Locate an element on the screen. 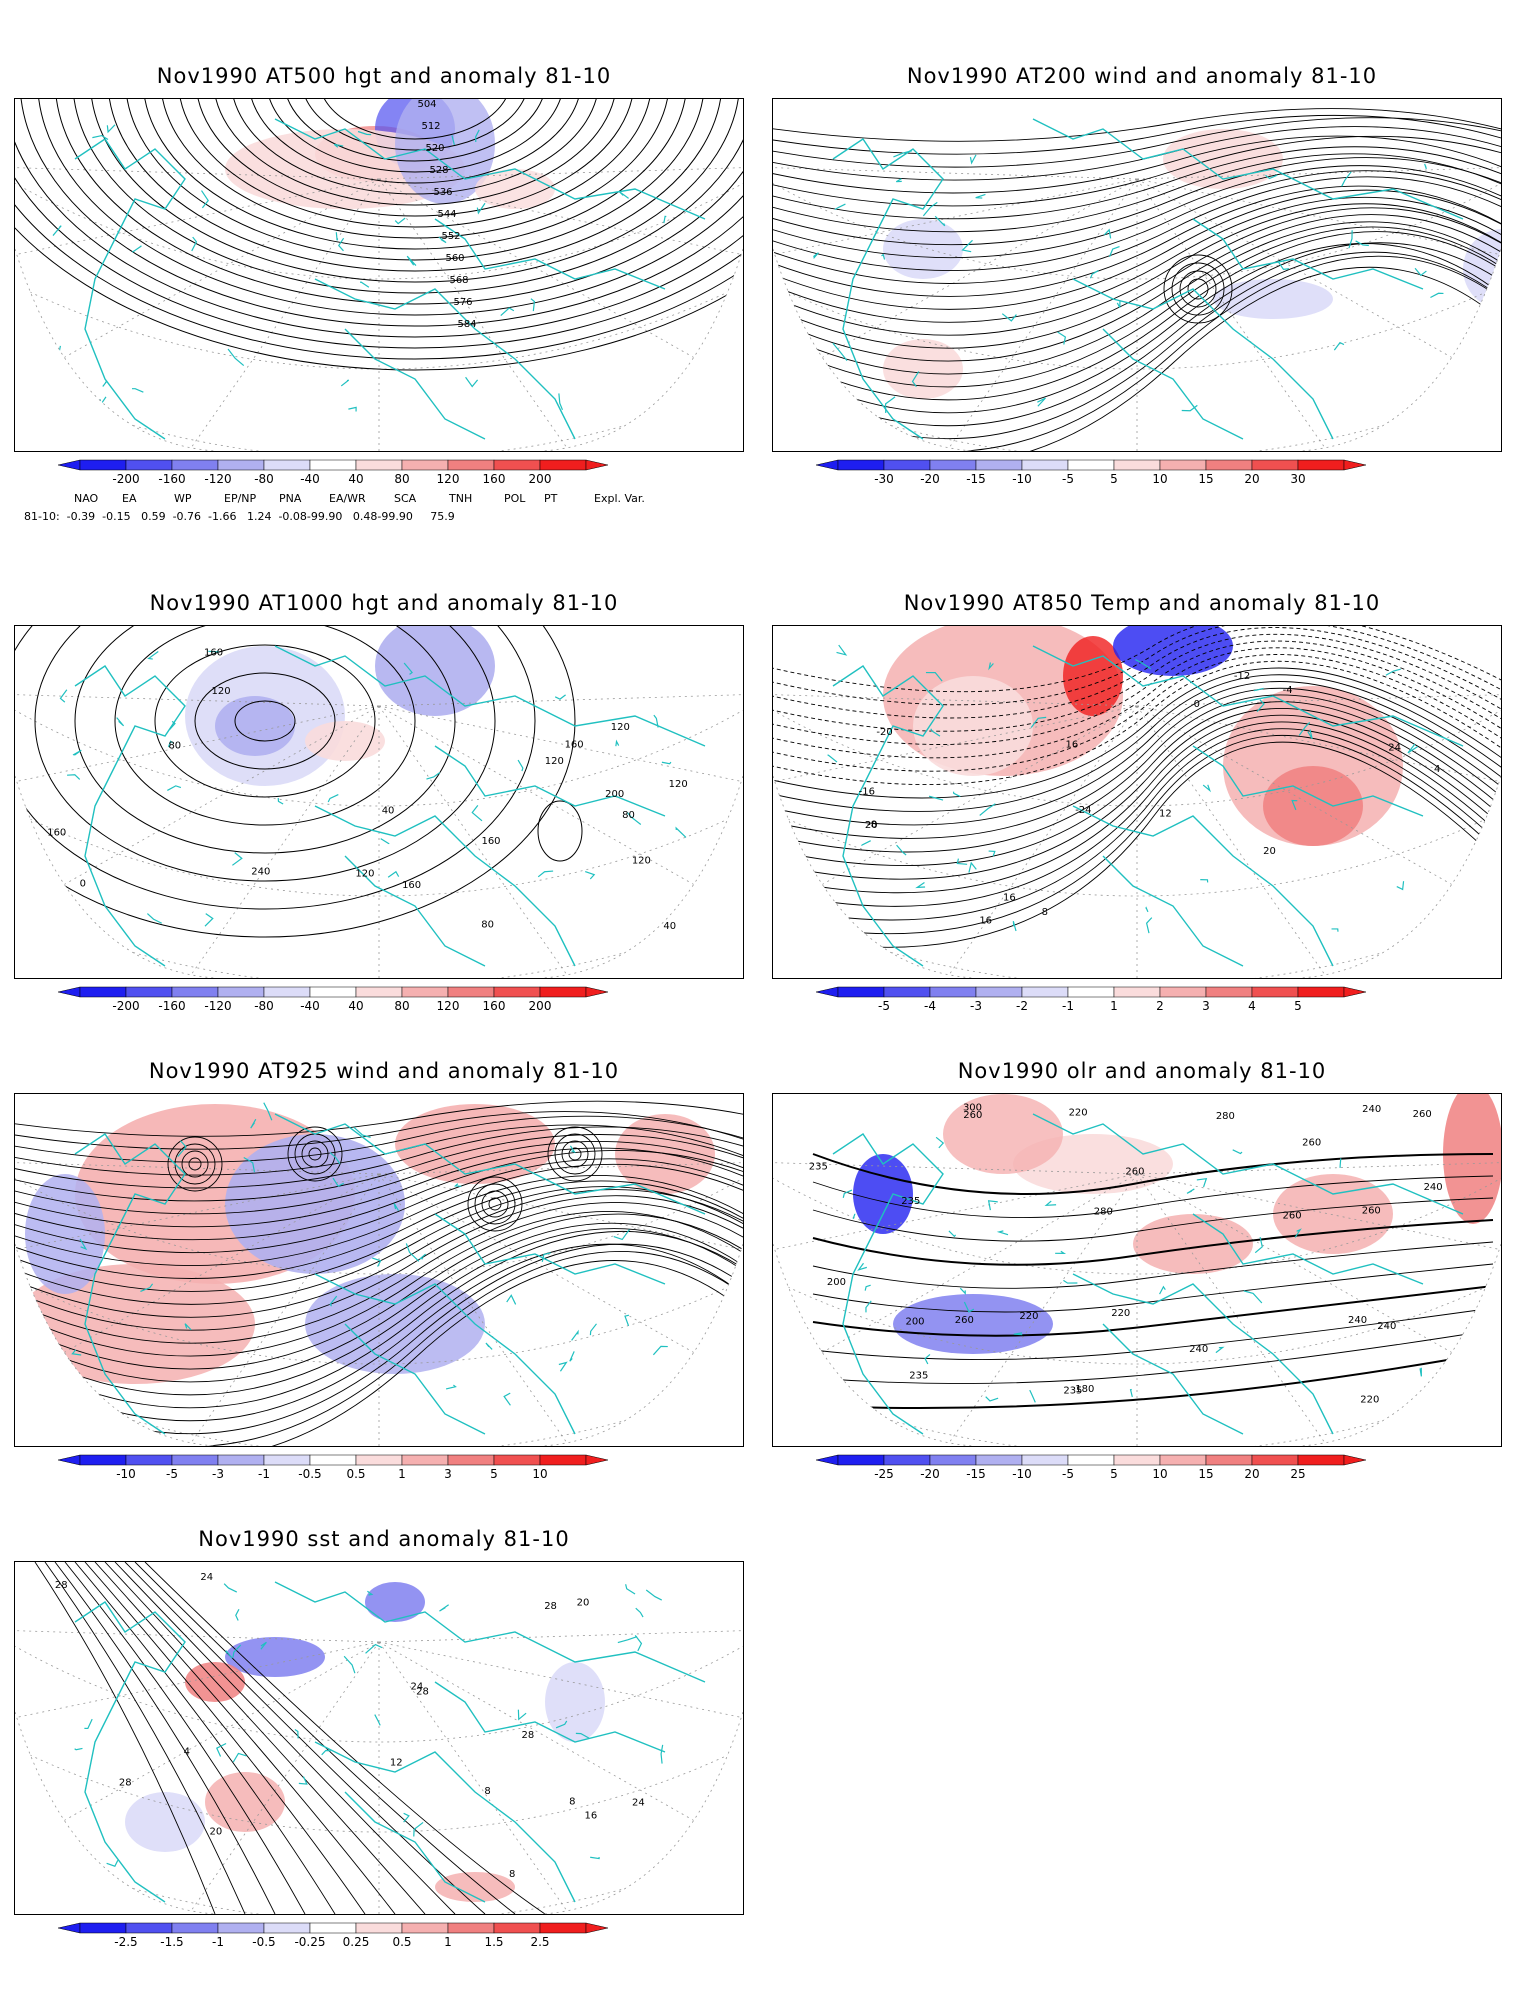 The width and height of the screenshot is (1520, 2000). colorbar-label: -1 is located at coordinates (218, 1942).